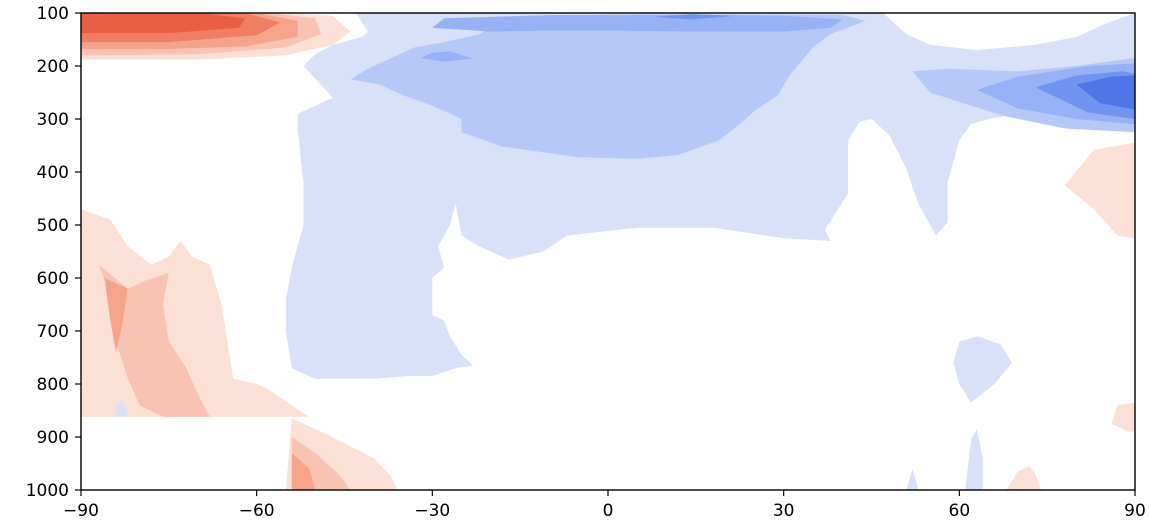 The height and width of the screenshot is (529, 1149). What do you see at coordinates (960, 511) in the screenshot?
I see `x-tick-label: 60` at bounding box center [960, 511].